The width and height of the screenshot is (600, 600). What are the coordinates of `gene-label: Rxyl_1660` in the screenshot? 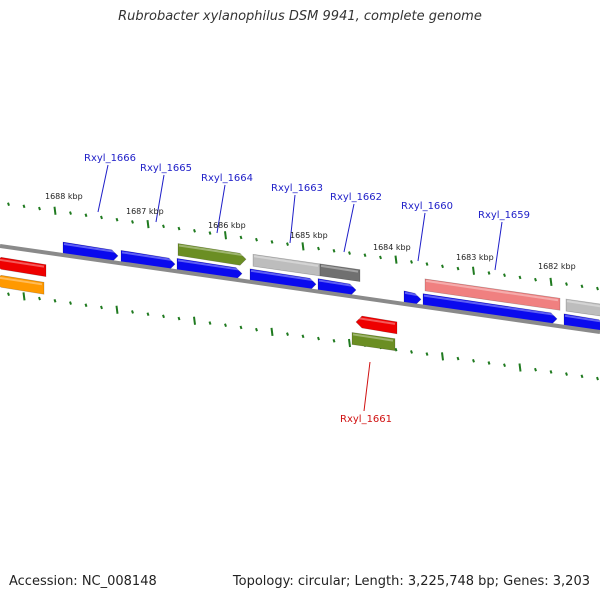 It's located at (427, 206).